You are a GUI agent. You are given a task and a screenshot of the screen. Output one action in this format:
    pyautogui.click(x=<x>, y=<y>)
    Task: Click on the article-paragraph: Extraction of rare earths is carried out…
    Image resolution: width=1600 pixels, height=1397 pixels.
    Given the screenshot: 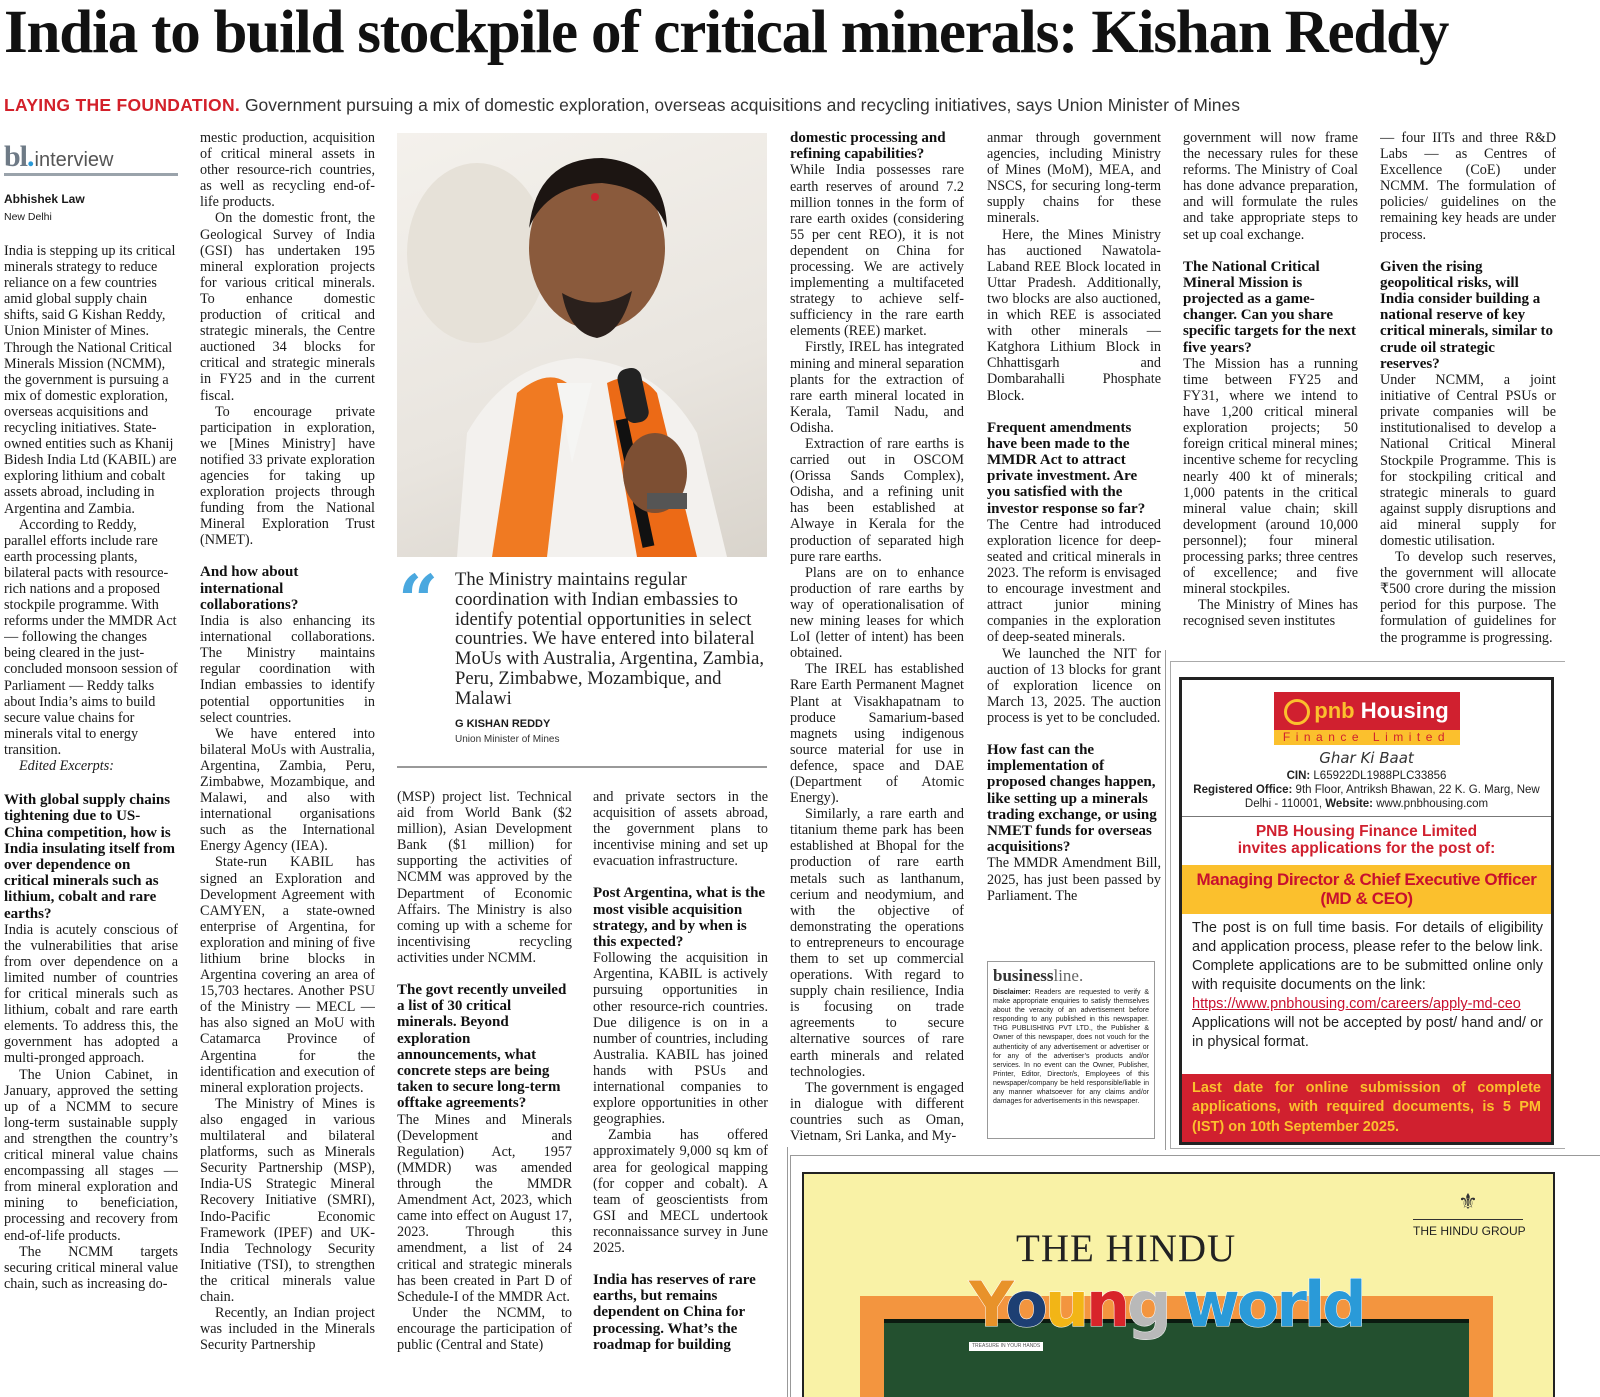 What is the action you would take?
    pyautogui.click(x=877, y=500)
    